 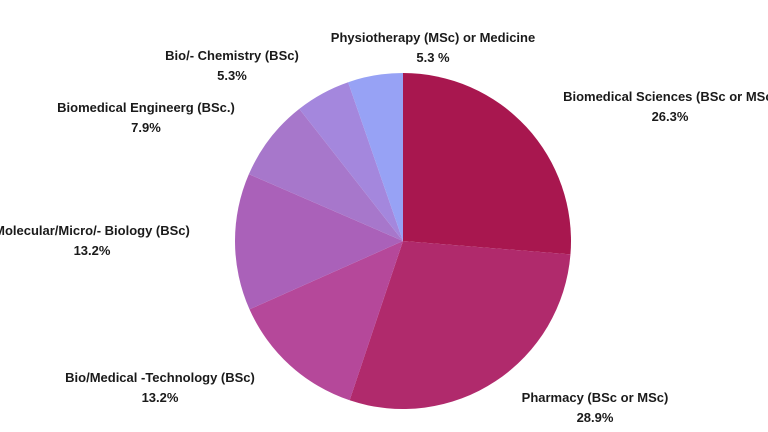 I want to click on slice-value-label: 5.3 %, so click(x=433, y=57).